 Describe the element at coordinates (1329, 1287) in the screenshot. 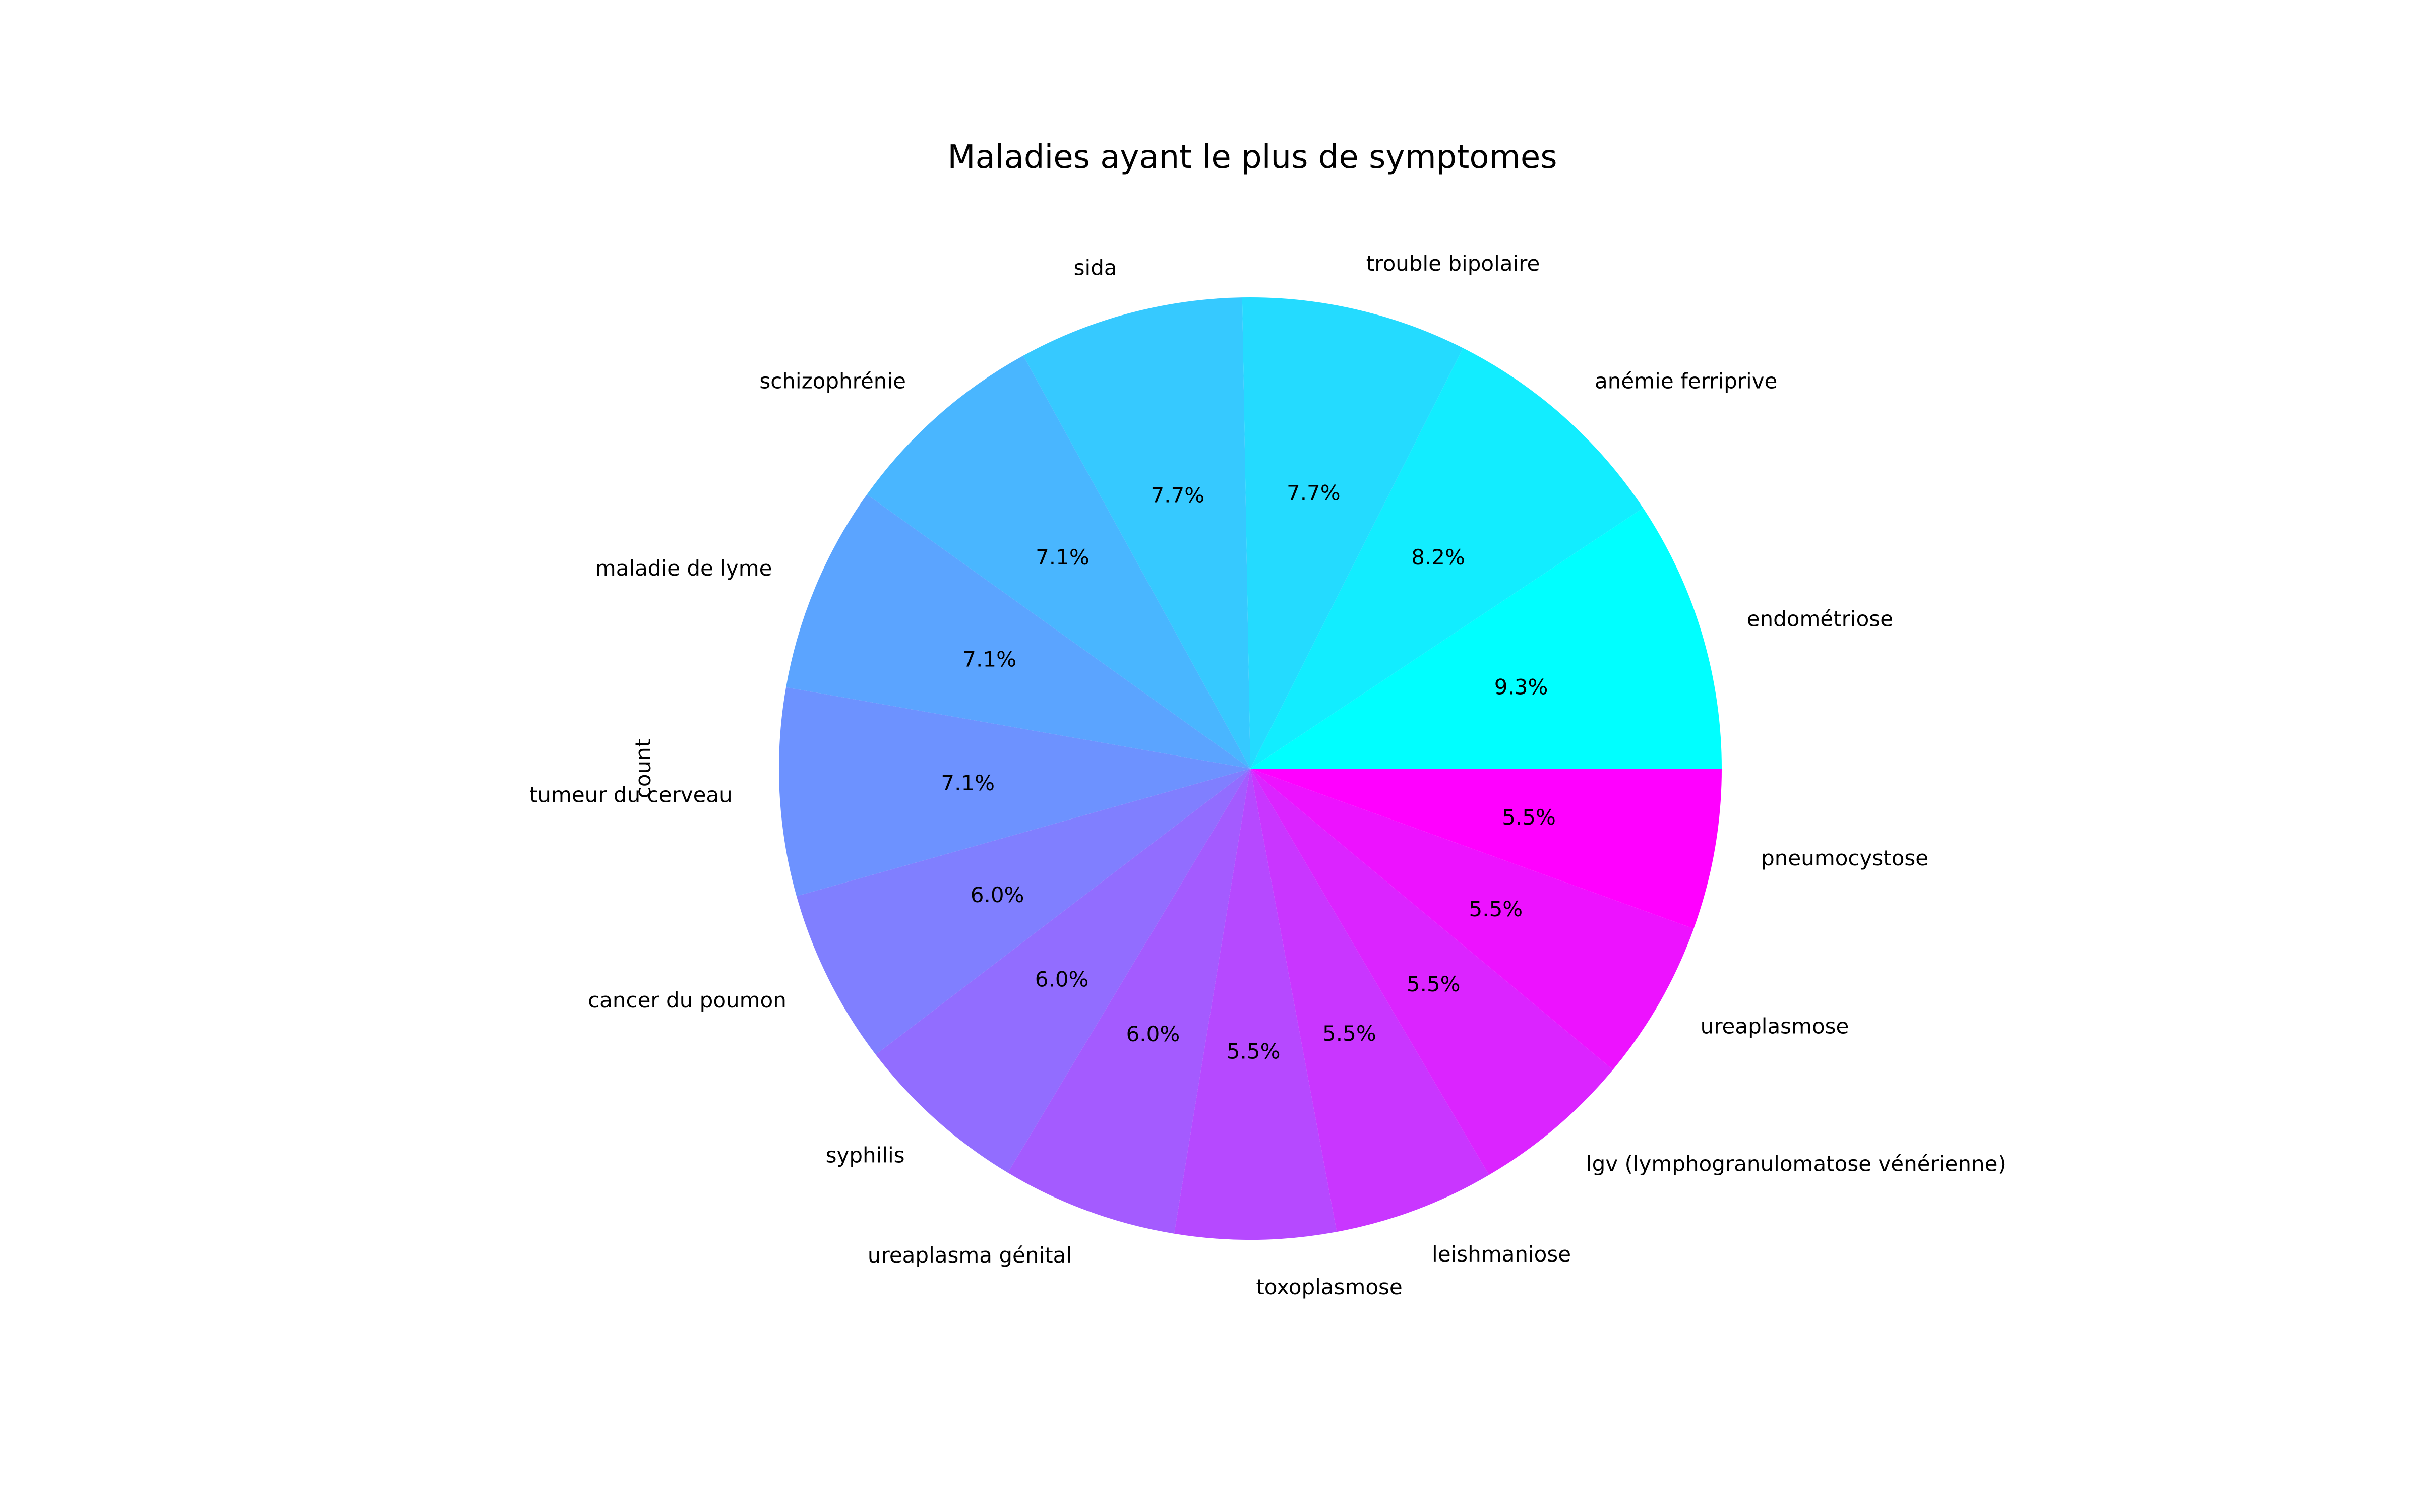

I see `slice-category-label: toxoplasmose` at that location.